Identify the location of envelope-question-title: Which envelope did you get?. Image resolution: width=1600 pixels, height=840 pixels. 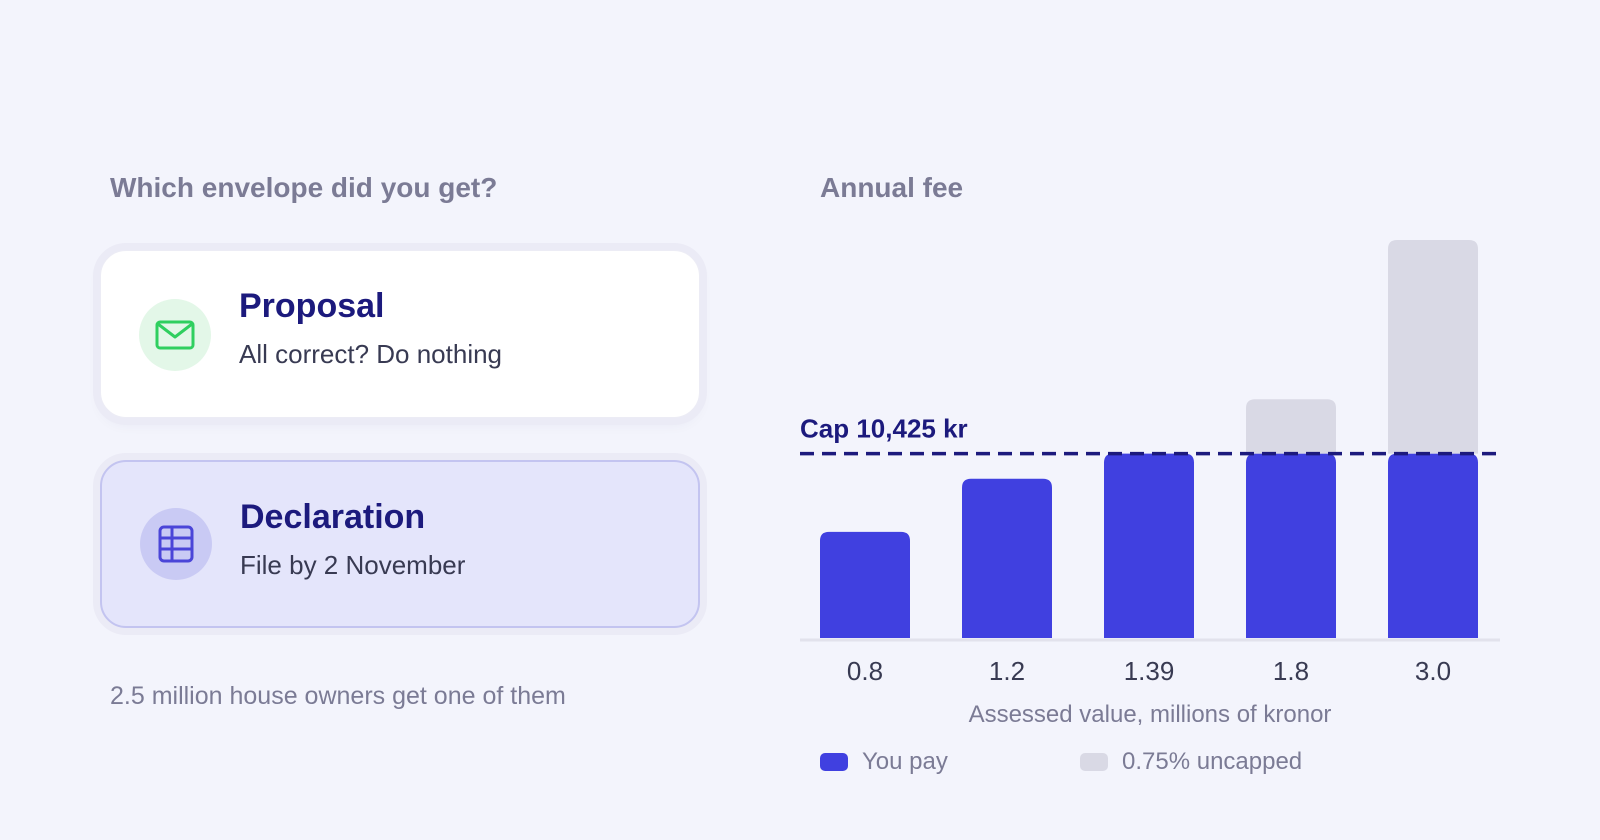
(304, 187).